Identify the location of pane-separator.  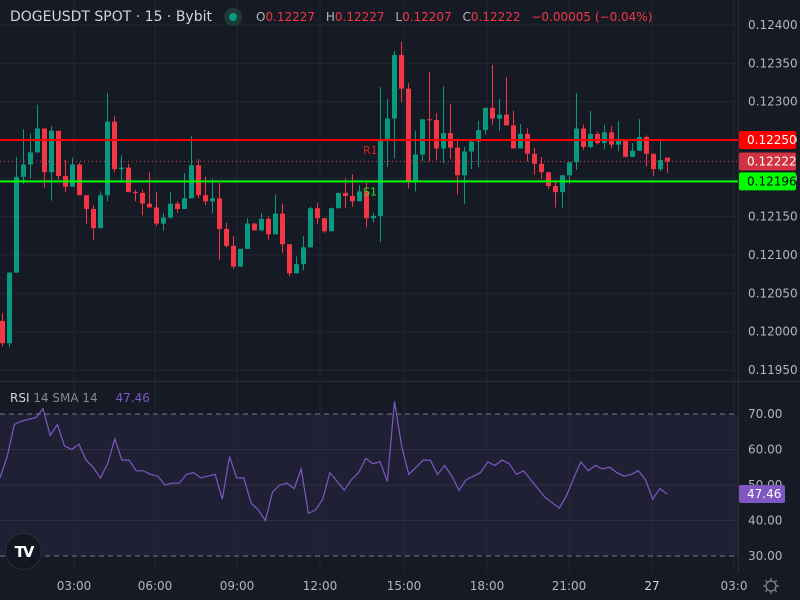
(400, 381).